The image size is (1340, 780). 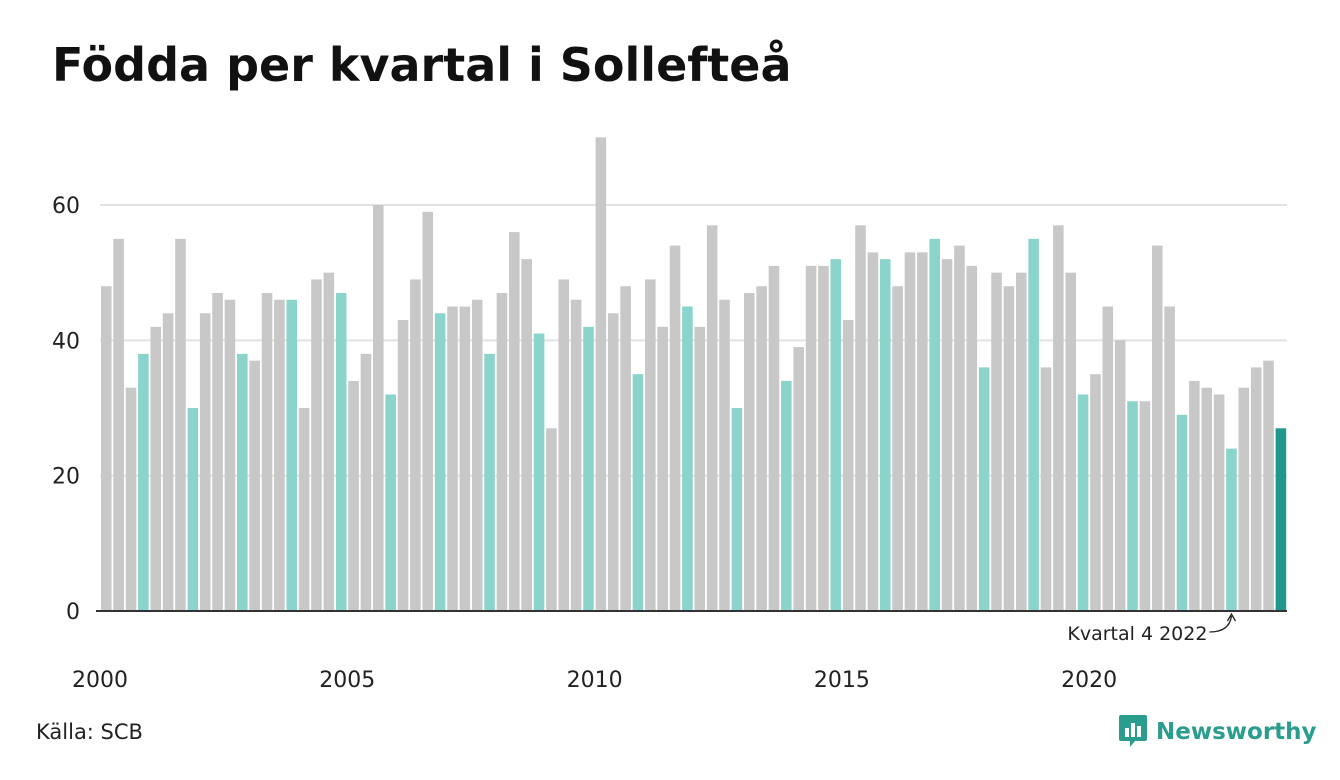 What do you see at coordinates (1089, 680) in the screenshot?
I see `x-tick-label: 2020` at bounding box center [1089, 680].